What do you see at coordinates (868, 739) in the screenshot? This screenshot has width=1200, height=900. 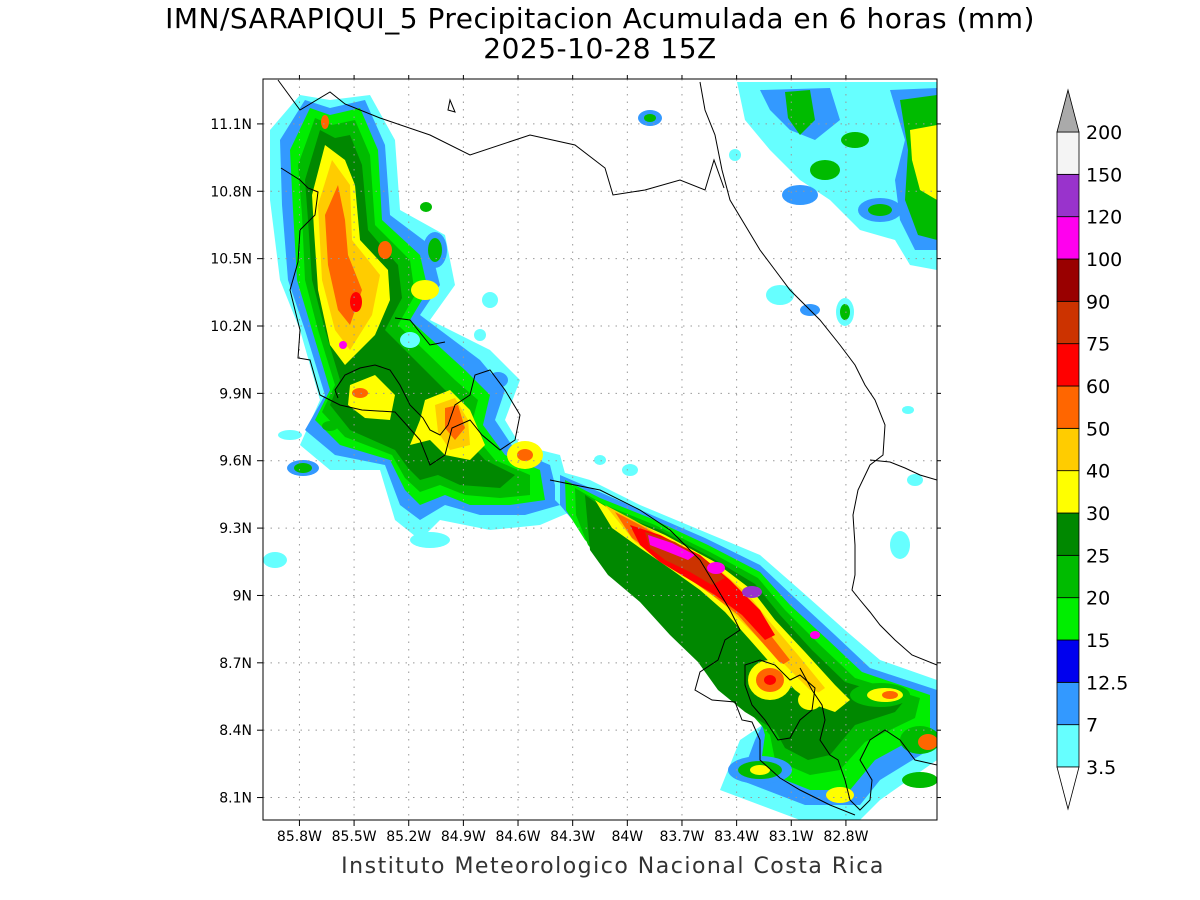 I see `panama-border` at bounding box center [868, 739].